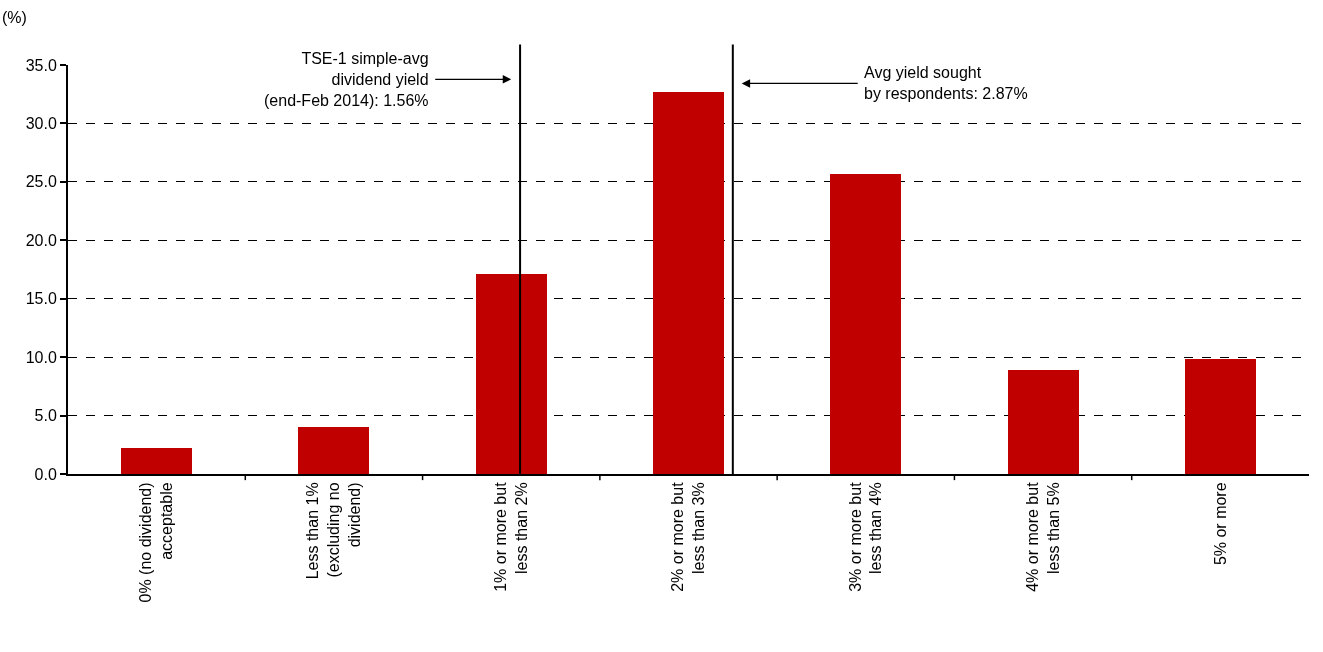 This screenshot has width=1323, height=652. What do you see at coordinates (41, 182) in the screenshot?
I see `y-tick-label: 25.0` at bounding box center [41, 182].